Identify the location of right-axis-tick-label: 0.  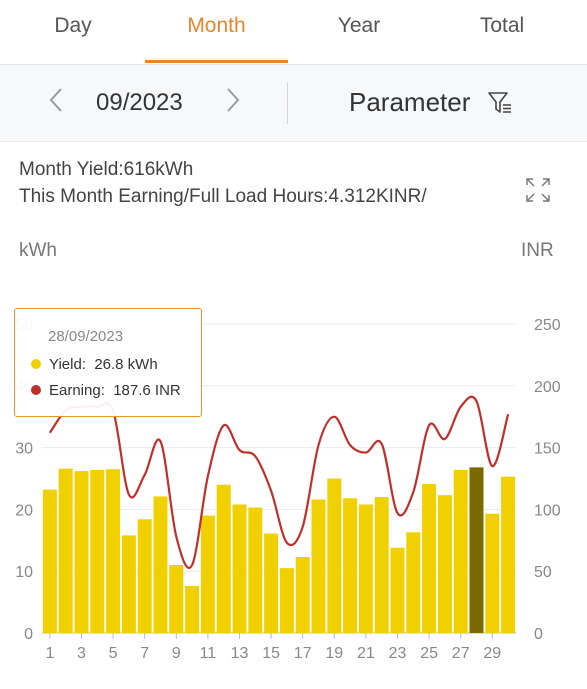
(538, 634).